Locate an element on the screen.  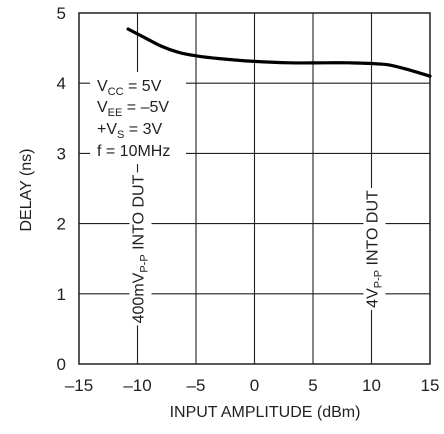
x-tick-labels: –15 –10 –5 0 5 10 15 is located at coordinates (252, 385).